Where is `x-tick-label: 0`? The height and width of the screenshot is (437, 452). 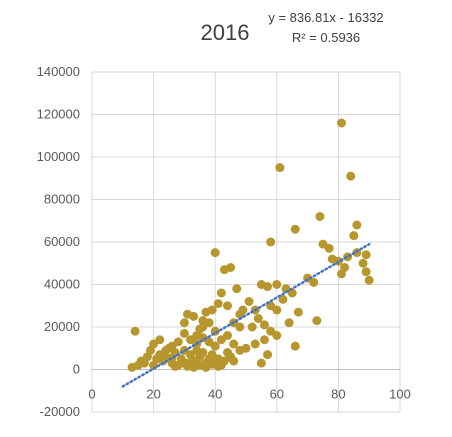 x-tick-label: 0 is located at coordinates (91, 394).